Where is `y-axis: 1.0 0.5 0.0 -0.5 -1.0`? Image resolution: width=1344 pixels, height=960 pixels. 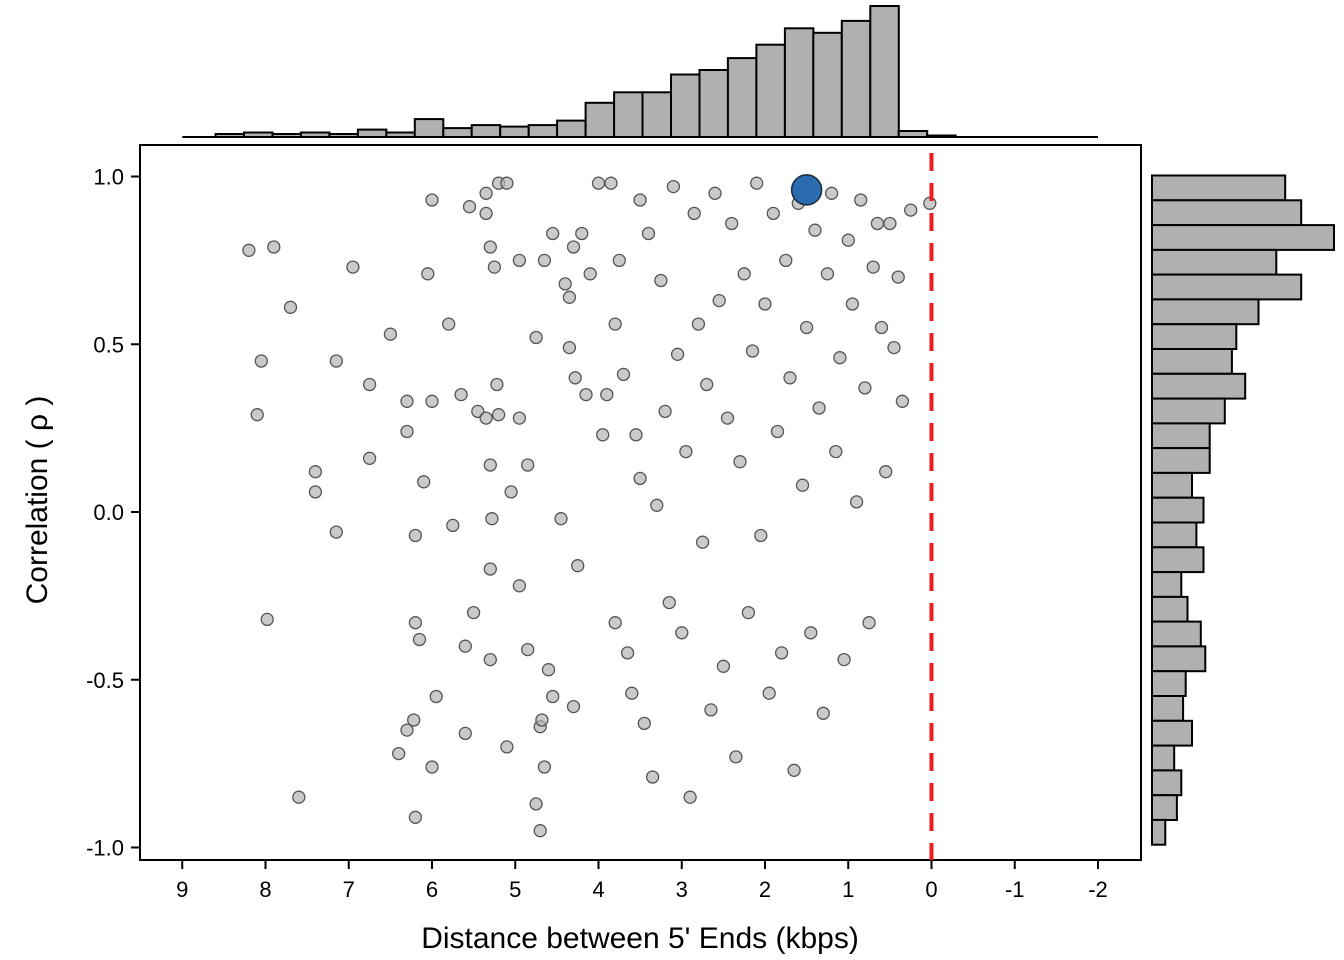
y-axis: 1.0 0.5 0.0 -0.5 -1.0 is located at coordinates (113, 513).